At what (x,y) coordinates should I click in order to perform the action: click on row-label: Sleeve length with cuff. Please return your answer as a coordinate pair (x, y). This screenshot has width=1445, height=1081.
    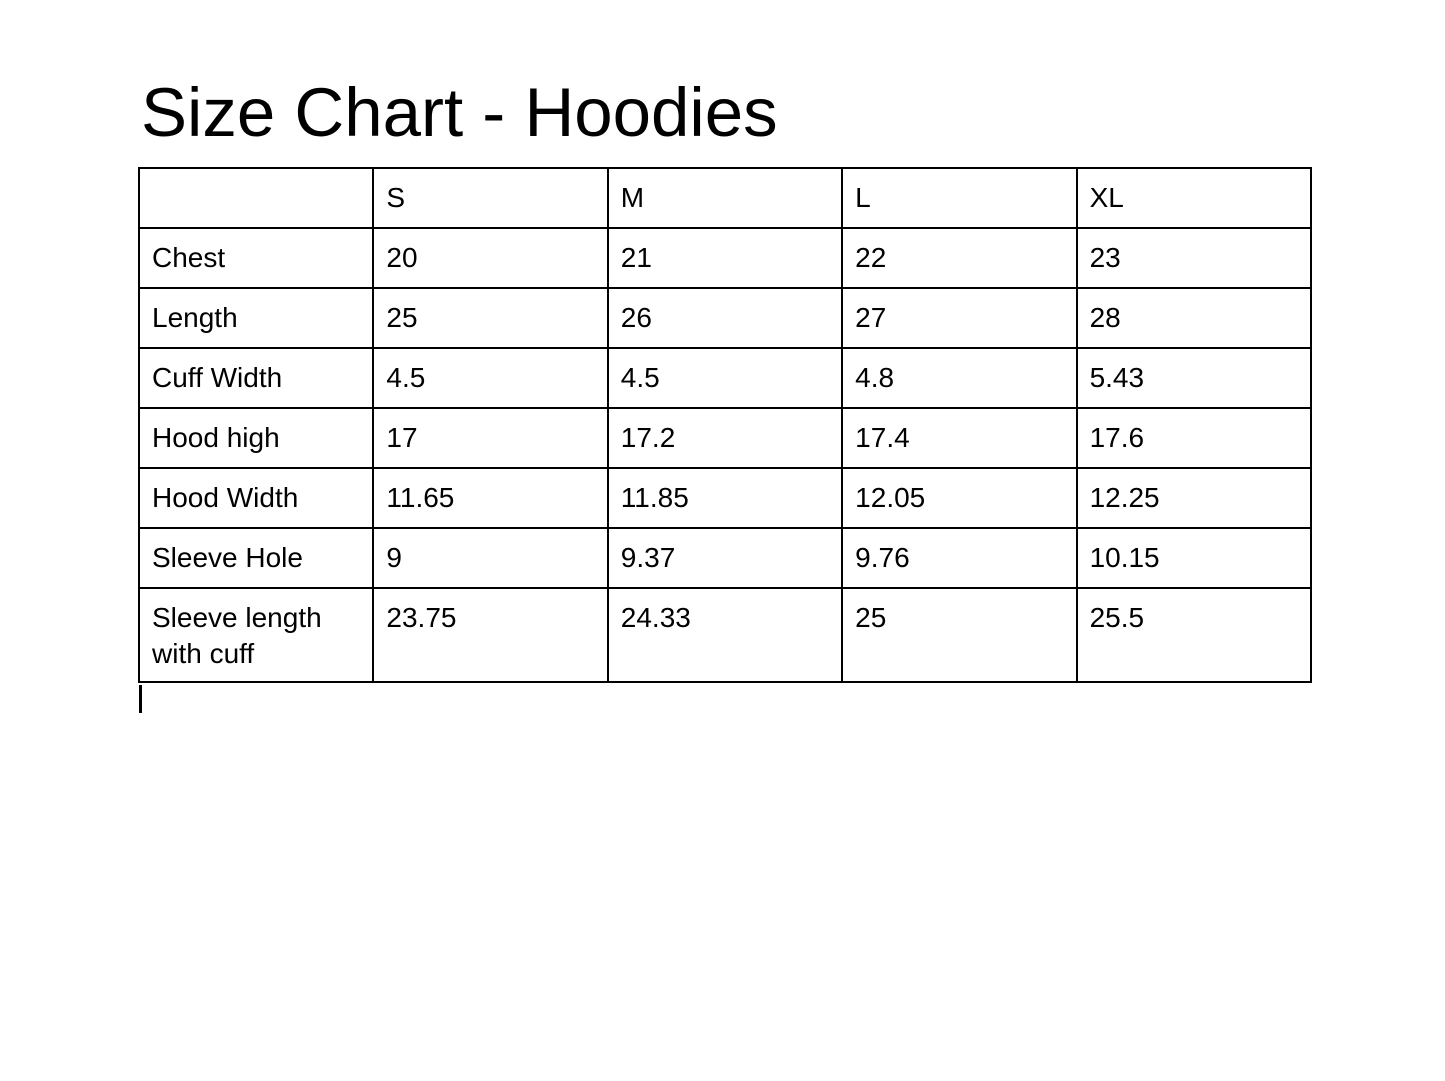
    Looking at the image, I should click on (256, 635).